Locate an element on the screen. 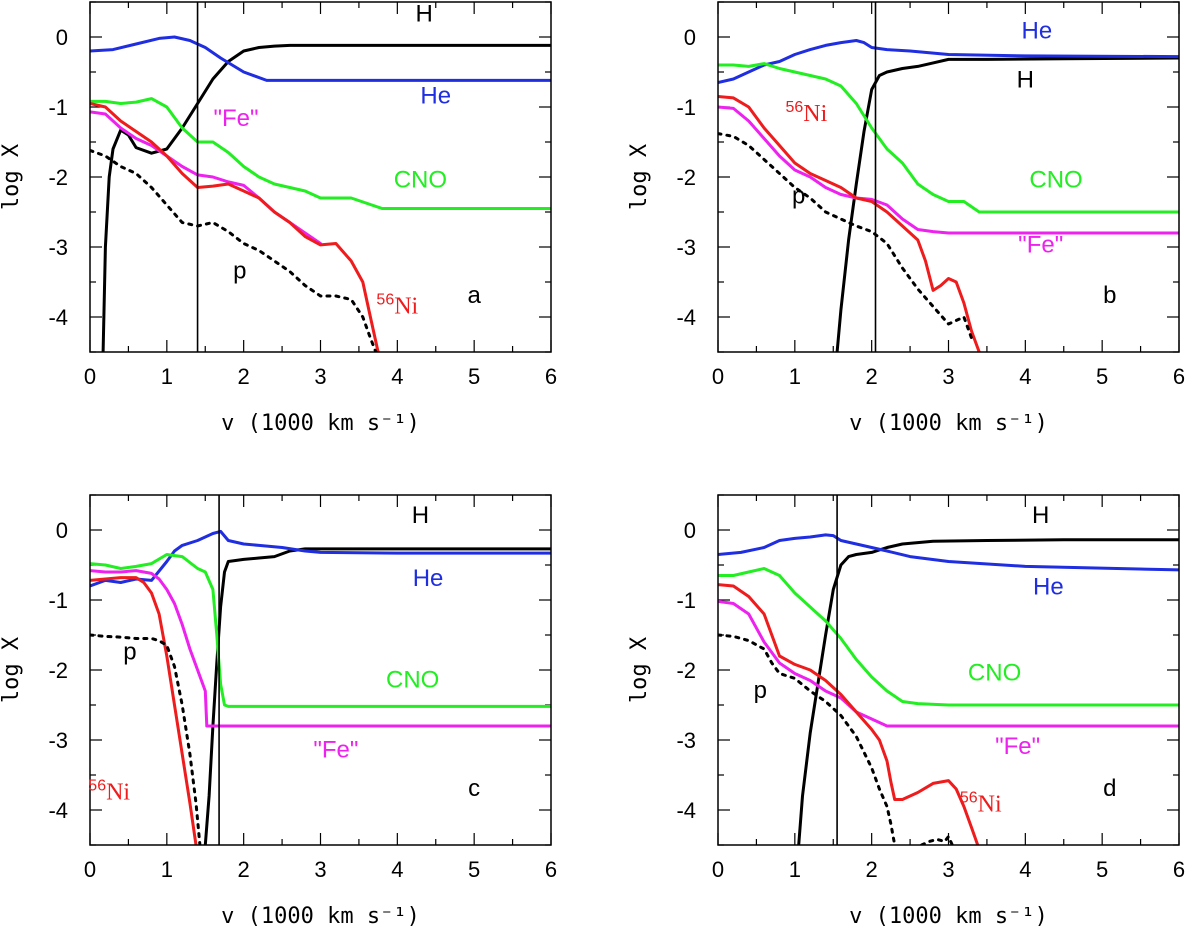 The height and width of the screenshot is (936, 1200). series-annotation: b is located at coordinates (1109, 295).